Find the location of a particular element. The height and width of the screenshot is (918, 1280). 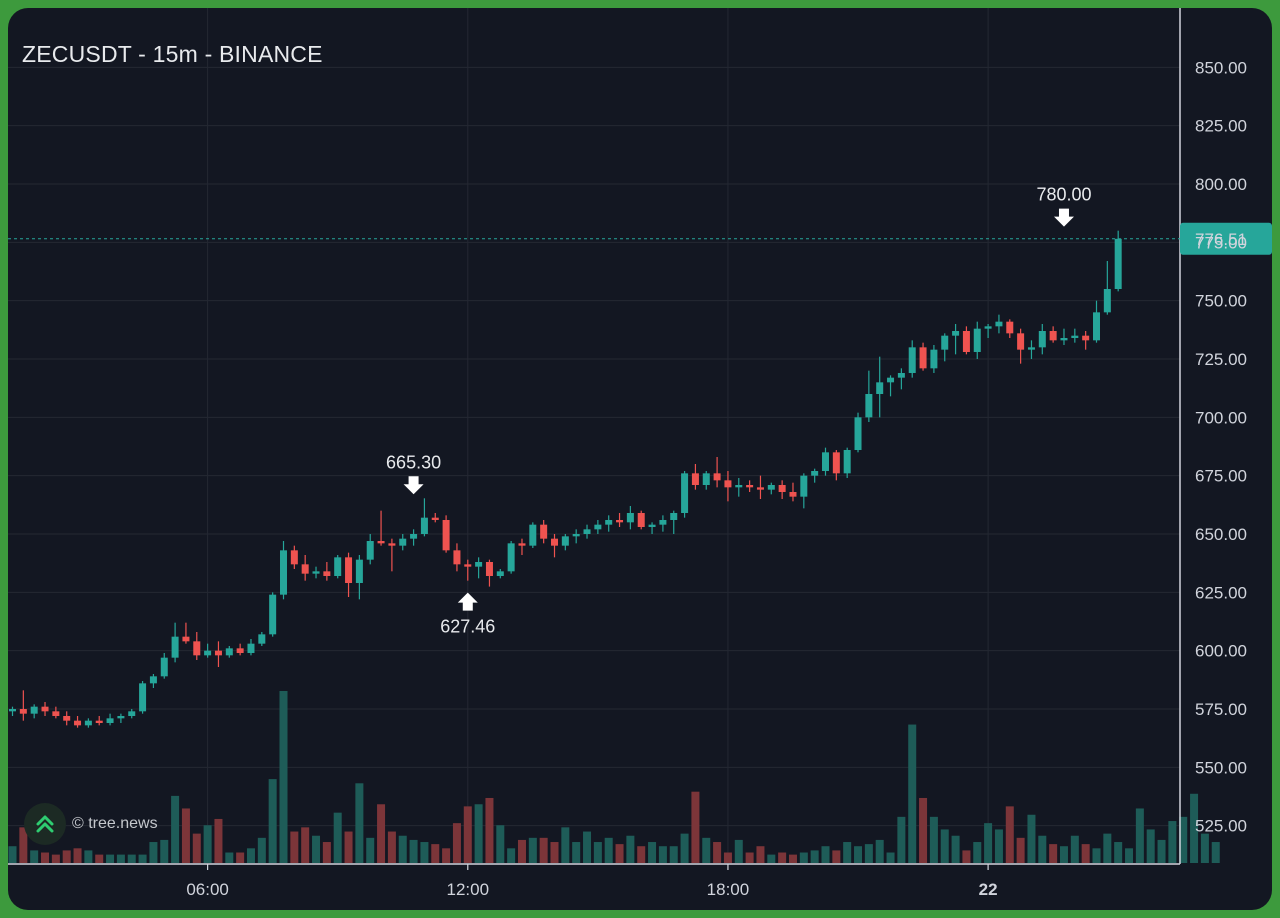

y-tick-label: 550.00 is located at coordinates (1221, 767).